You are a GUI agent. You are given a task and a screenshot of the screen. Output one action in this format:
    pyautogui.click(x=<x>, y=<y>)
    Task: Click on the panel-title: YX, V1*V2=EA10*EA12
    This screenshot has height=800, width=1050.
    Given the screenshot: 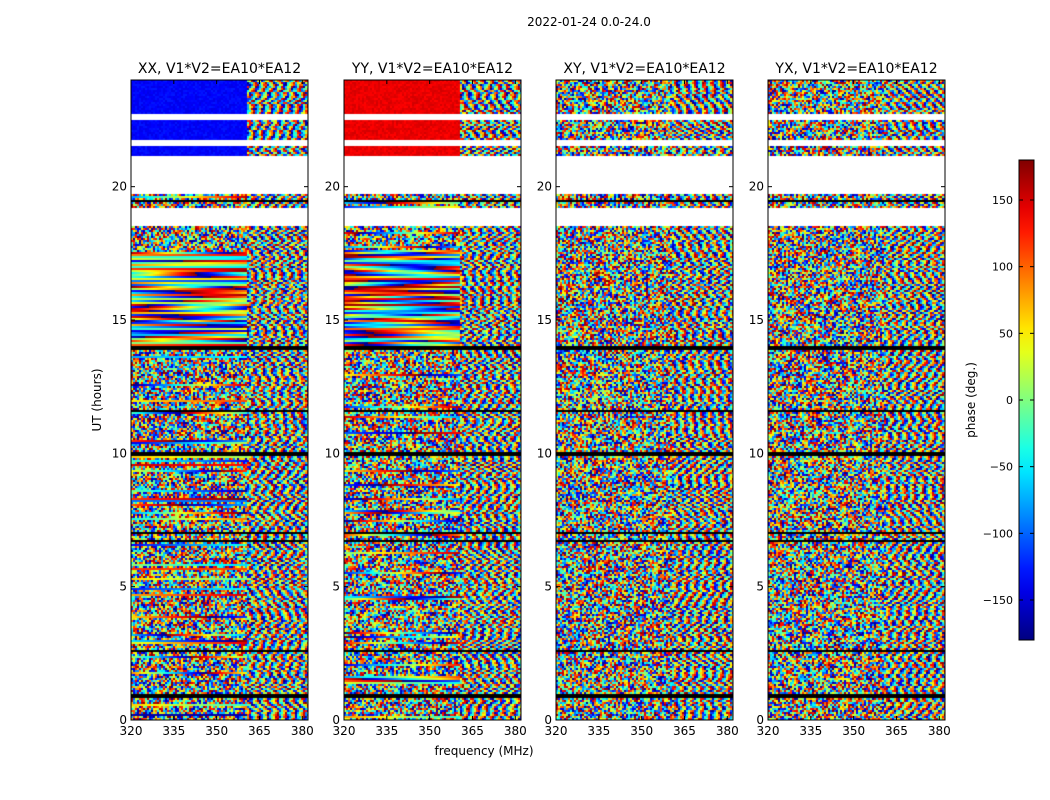 What is the action you would take?
    pyautogui.click(x=855, y=69)
    